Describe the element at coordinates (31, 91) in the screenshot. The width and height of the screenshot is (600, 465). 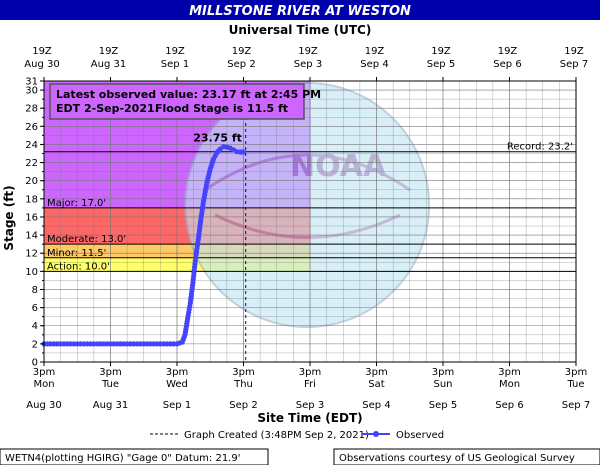
I see `y-tick-label: 30` at that location.